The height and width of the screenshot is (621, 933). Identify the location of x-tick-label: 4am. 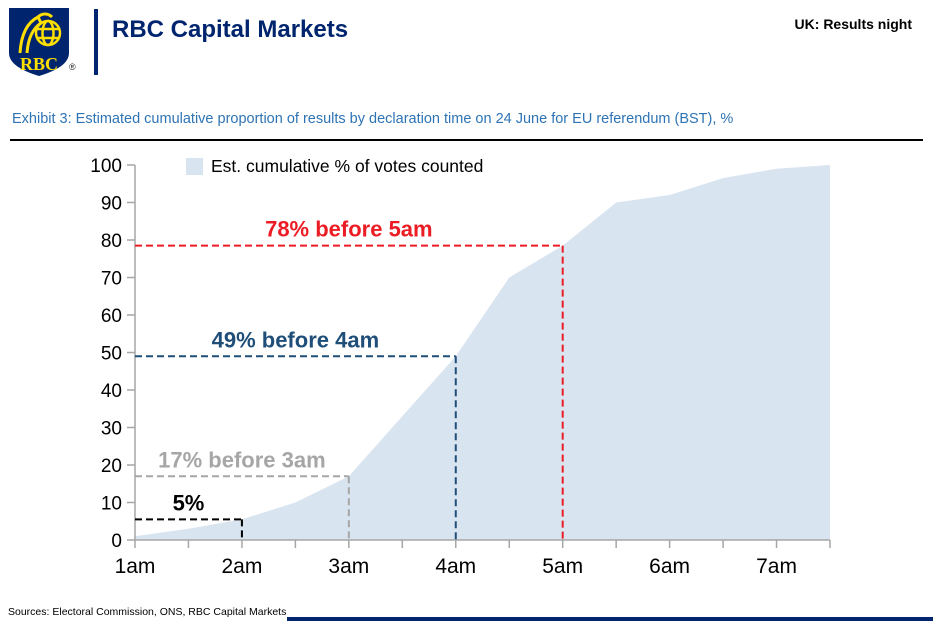
(455, 566).